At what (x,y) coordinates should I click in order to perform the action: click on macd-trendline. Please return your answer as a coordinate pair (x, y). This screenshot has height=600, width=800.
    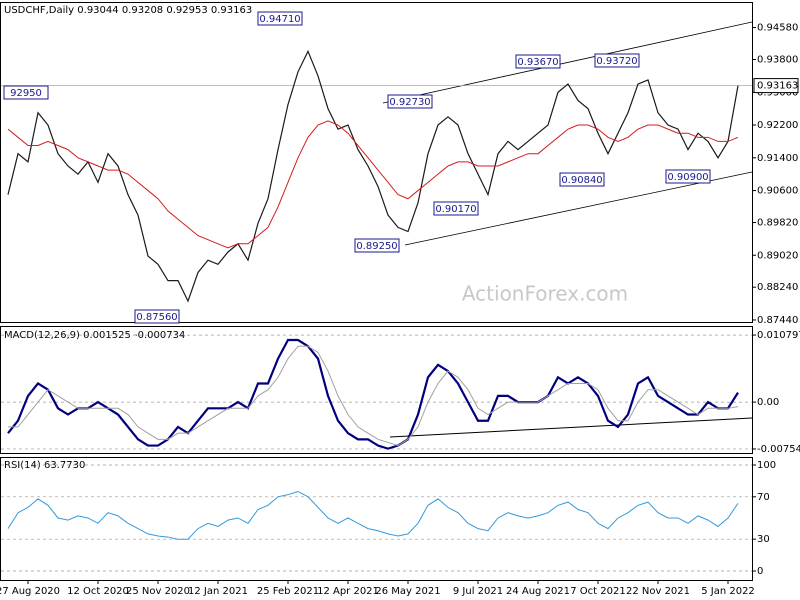
    Looking at the image, I should click on (571, 427).